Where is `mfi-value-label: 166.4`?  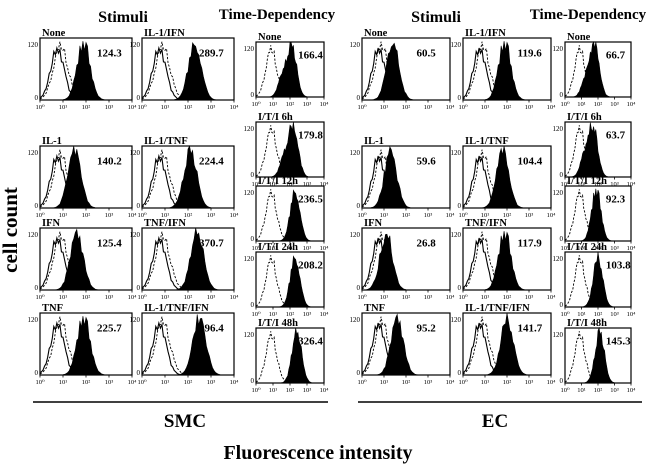
mfi-value-label: 166.4 is located at coordinates (310, 56).